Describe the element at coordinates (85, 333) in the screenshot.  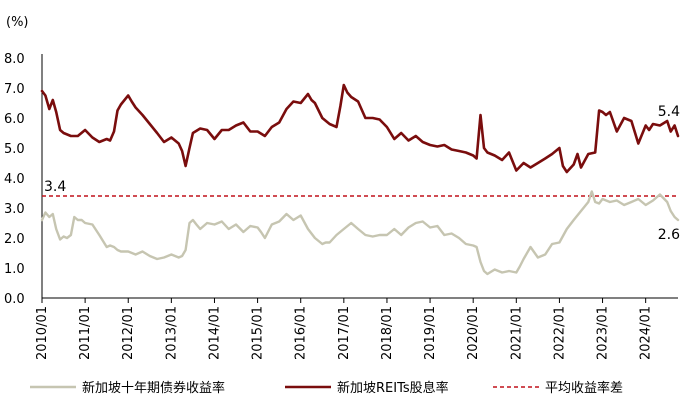
I see `x-tick-label: 2011/01` at that location.